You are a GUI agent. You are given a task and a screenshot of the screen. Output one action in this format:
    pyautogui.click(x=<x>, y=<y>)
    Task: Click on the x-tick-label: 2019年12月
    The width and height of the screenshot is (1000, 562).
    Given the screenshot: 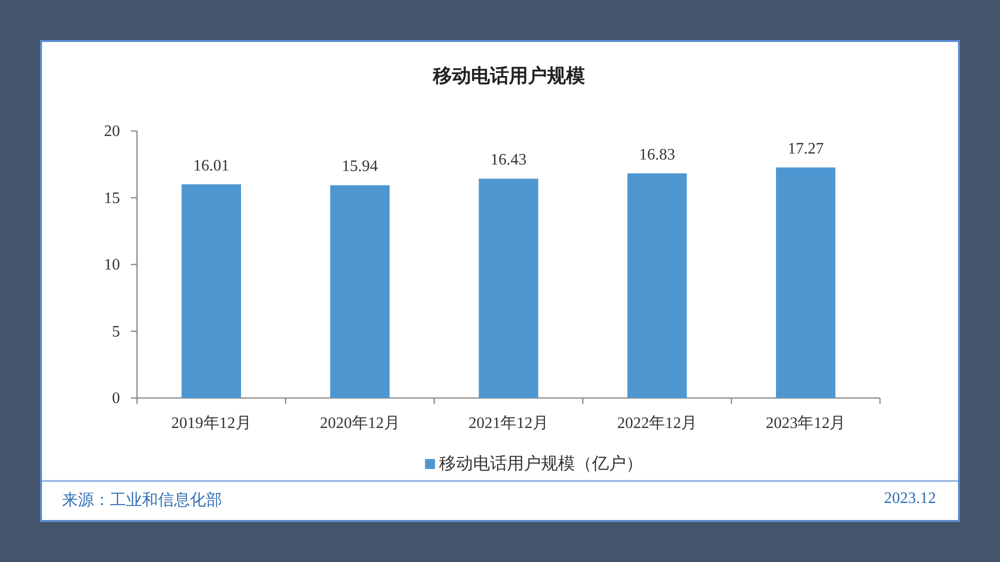 What is the action you would take?
    pyautogui.click(x=211, y=423)
    